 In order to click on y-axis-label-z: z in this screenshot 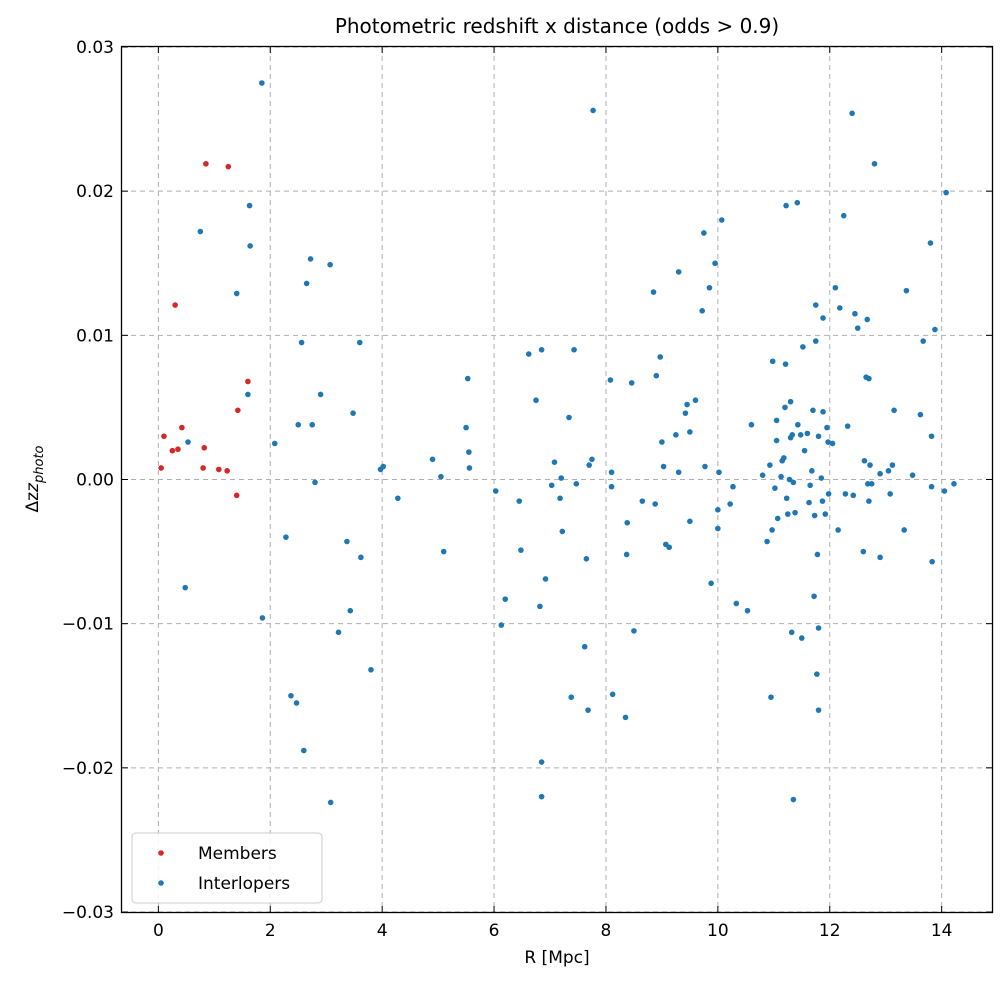, I will do `click(33, 487)`.